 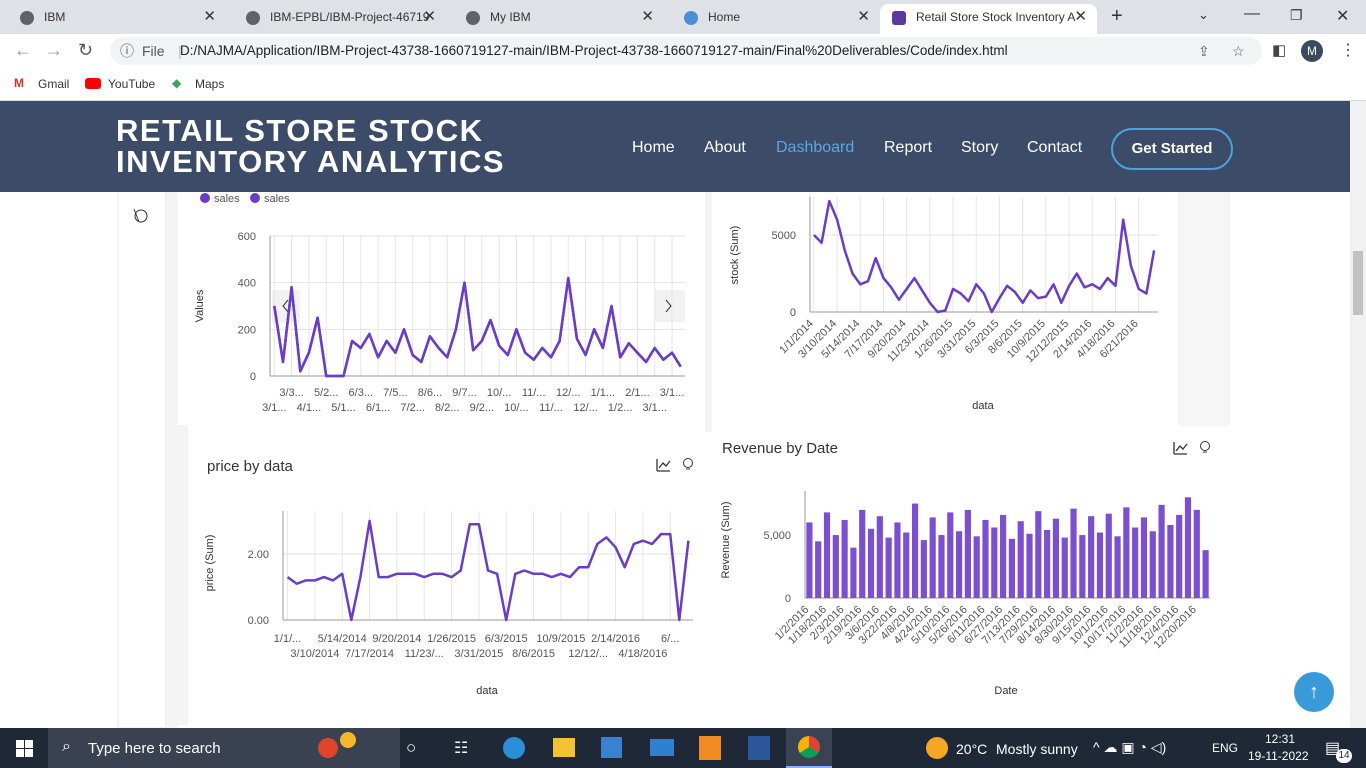 I want to click on tray-icons: ^ ☁ ▣ ◔ ◁), so click(x=1130, y=747).